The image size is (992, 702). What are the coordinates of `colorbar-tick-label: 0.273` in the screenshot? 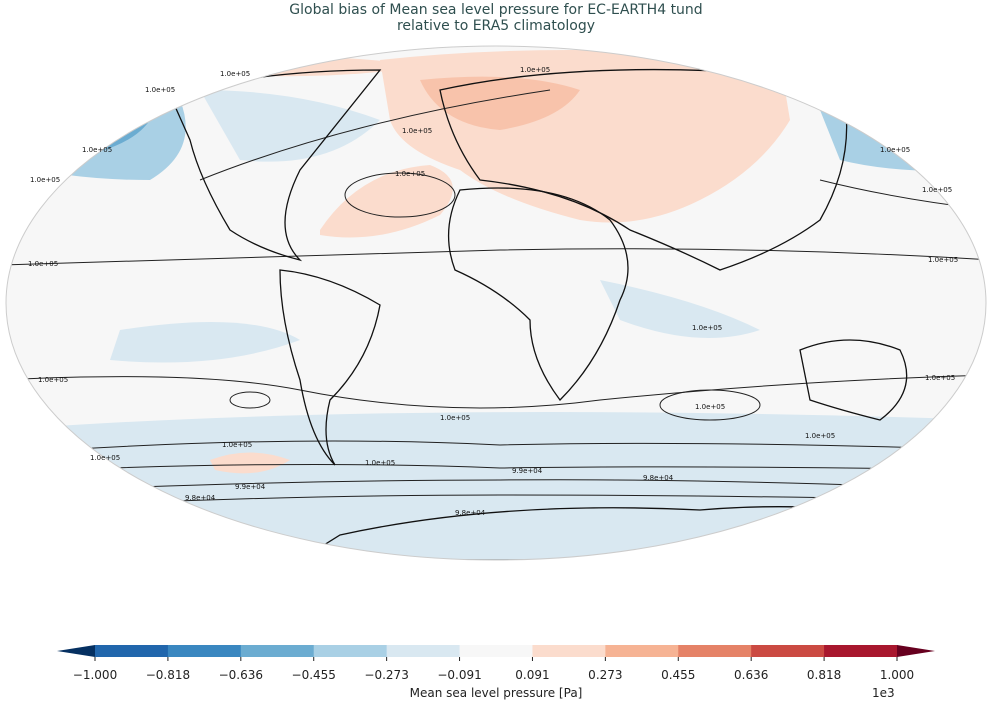 It's located at (605, 675).